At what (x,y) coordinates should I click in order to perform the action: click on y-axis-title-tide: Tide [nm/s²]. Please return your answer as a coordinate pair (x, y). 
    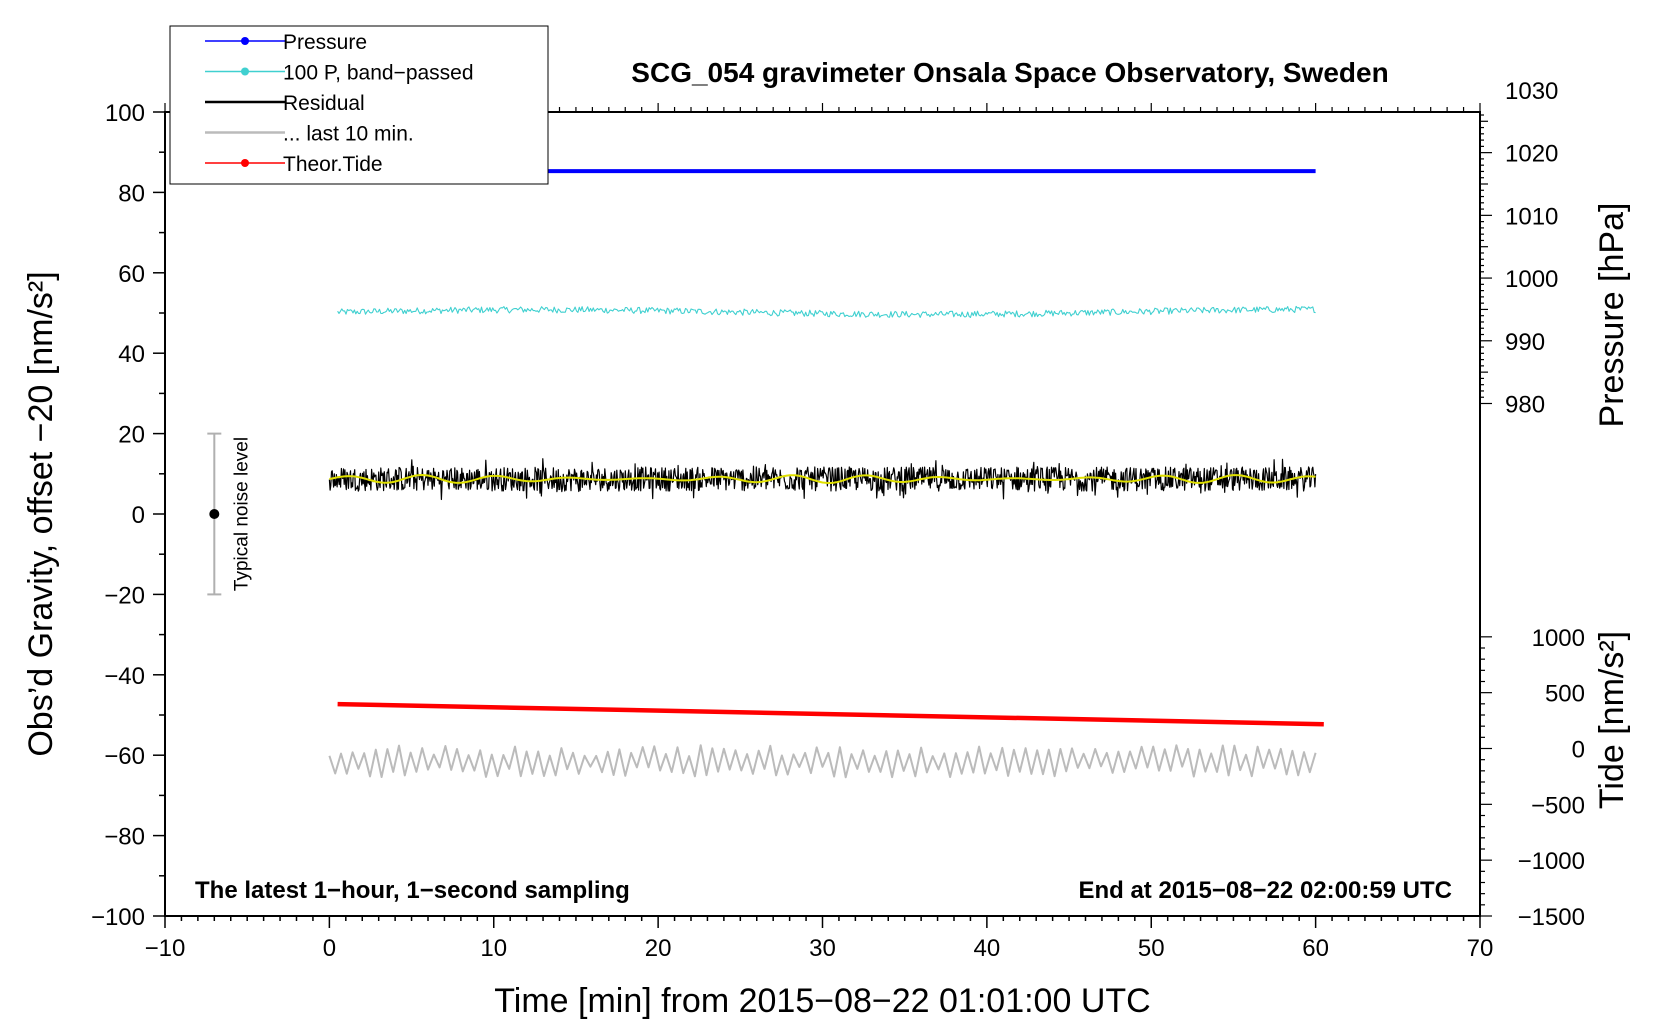
    Looking at the image, I should click on (1612, 720).